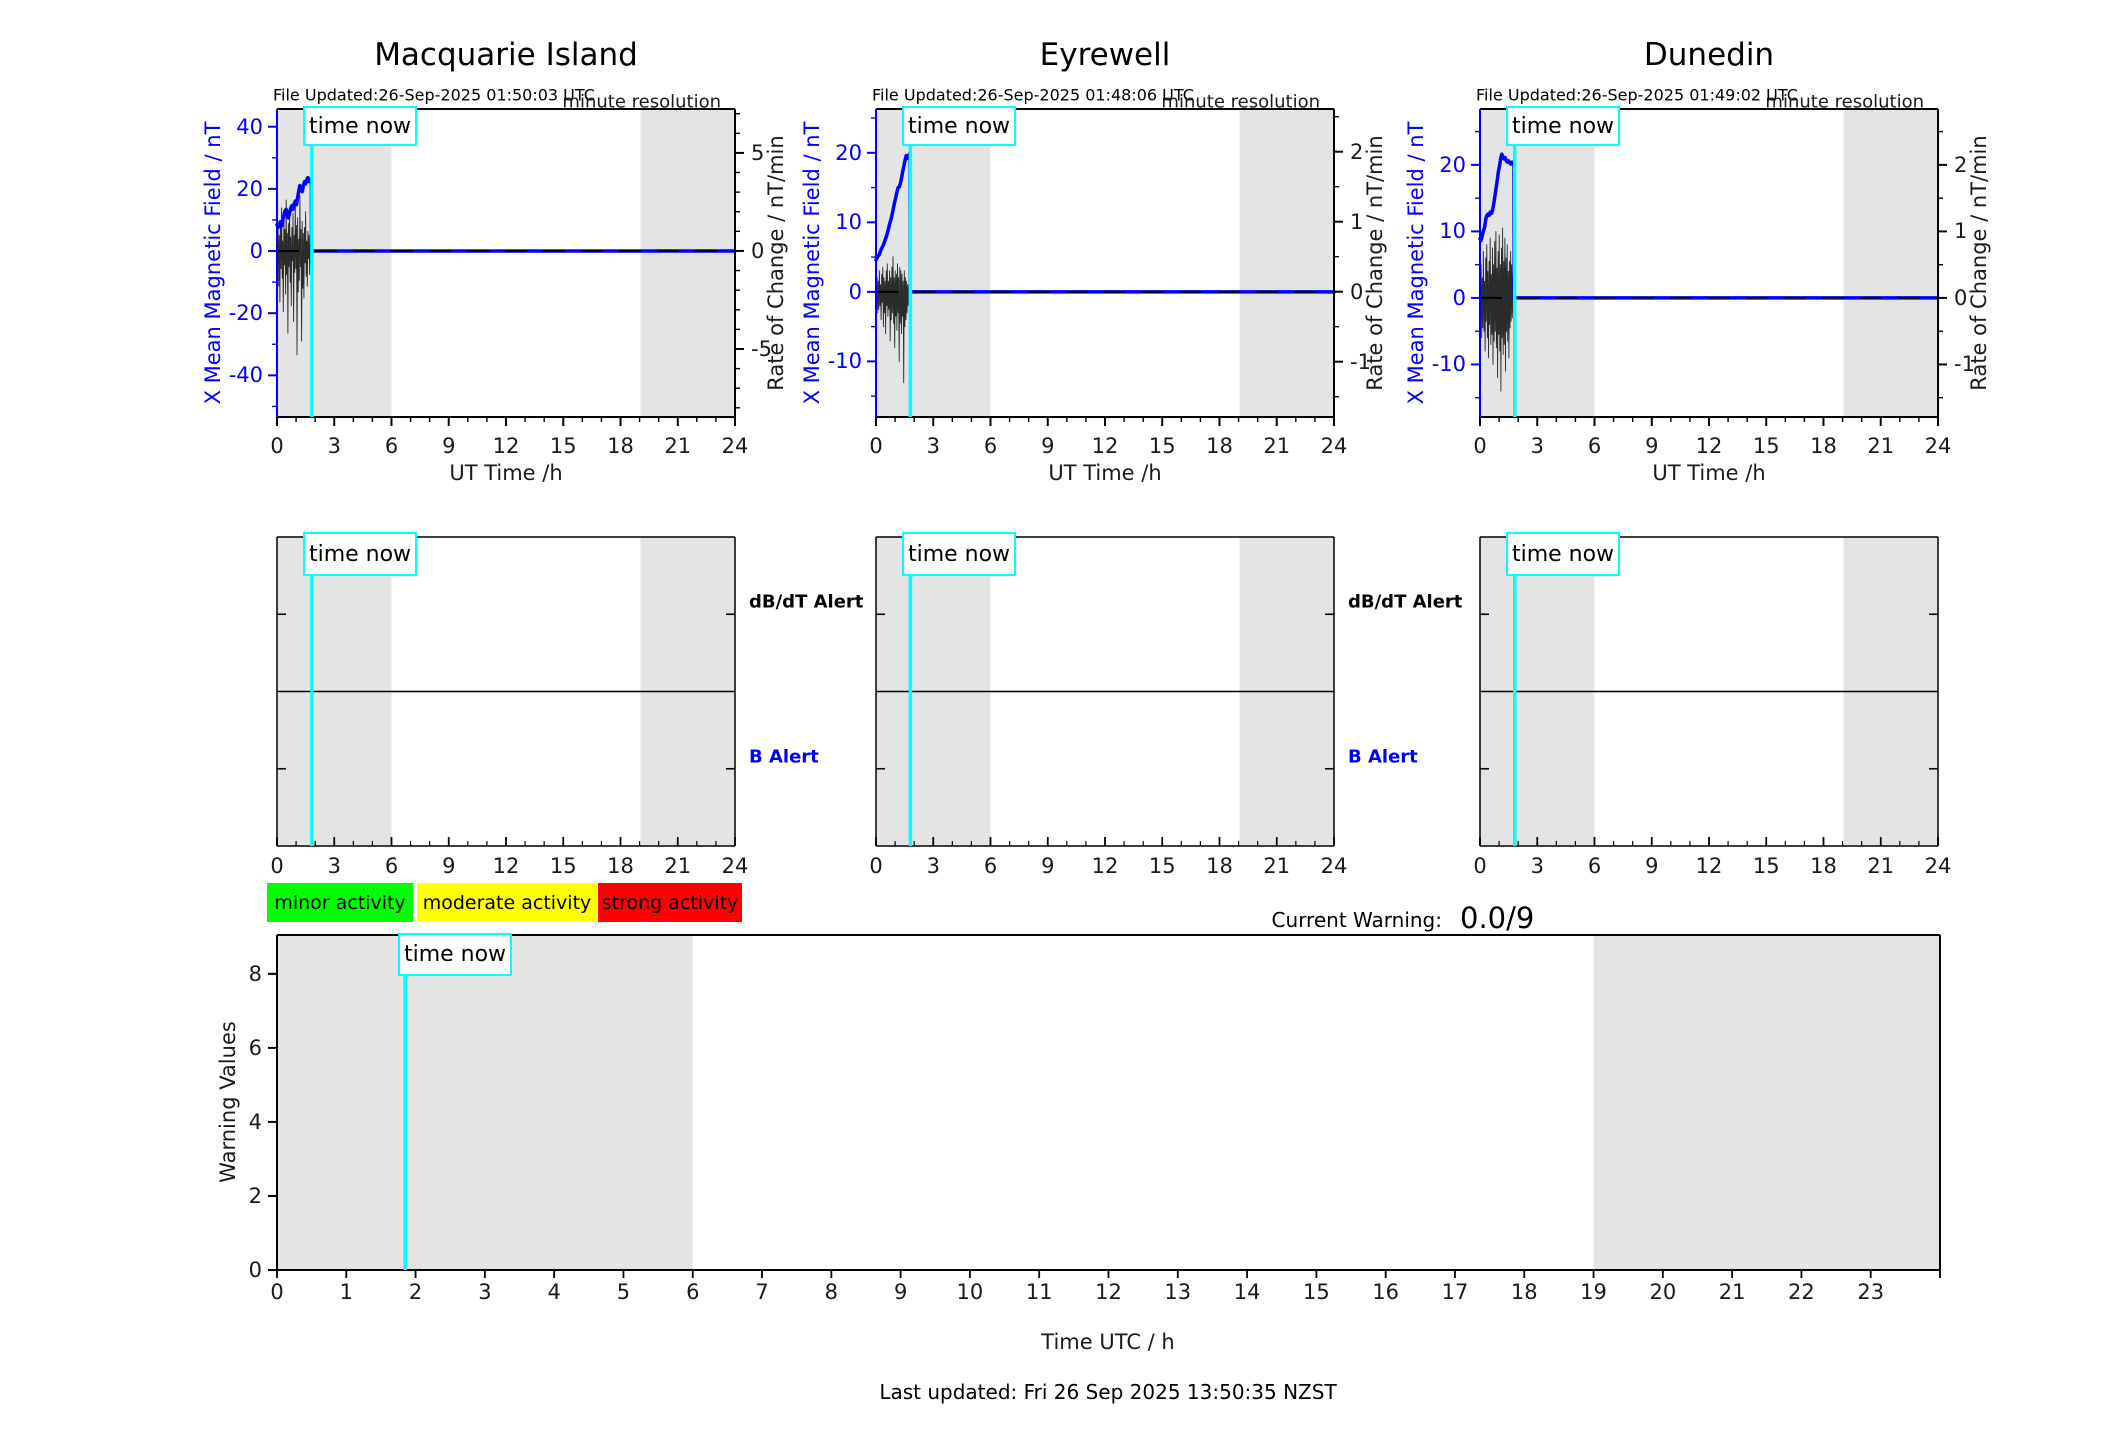 The height and width of the screenshot is (1437, 2117). I want to click on tick-label: 8, so click(831, 1292).